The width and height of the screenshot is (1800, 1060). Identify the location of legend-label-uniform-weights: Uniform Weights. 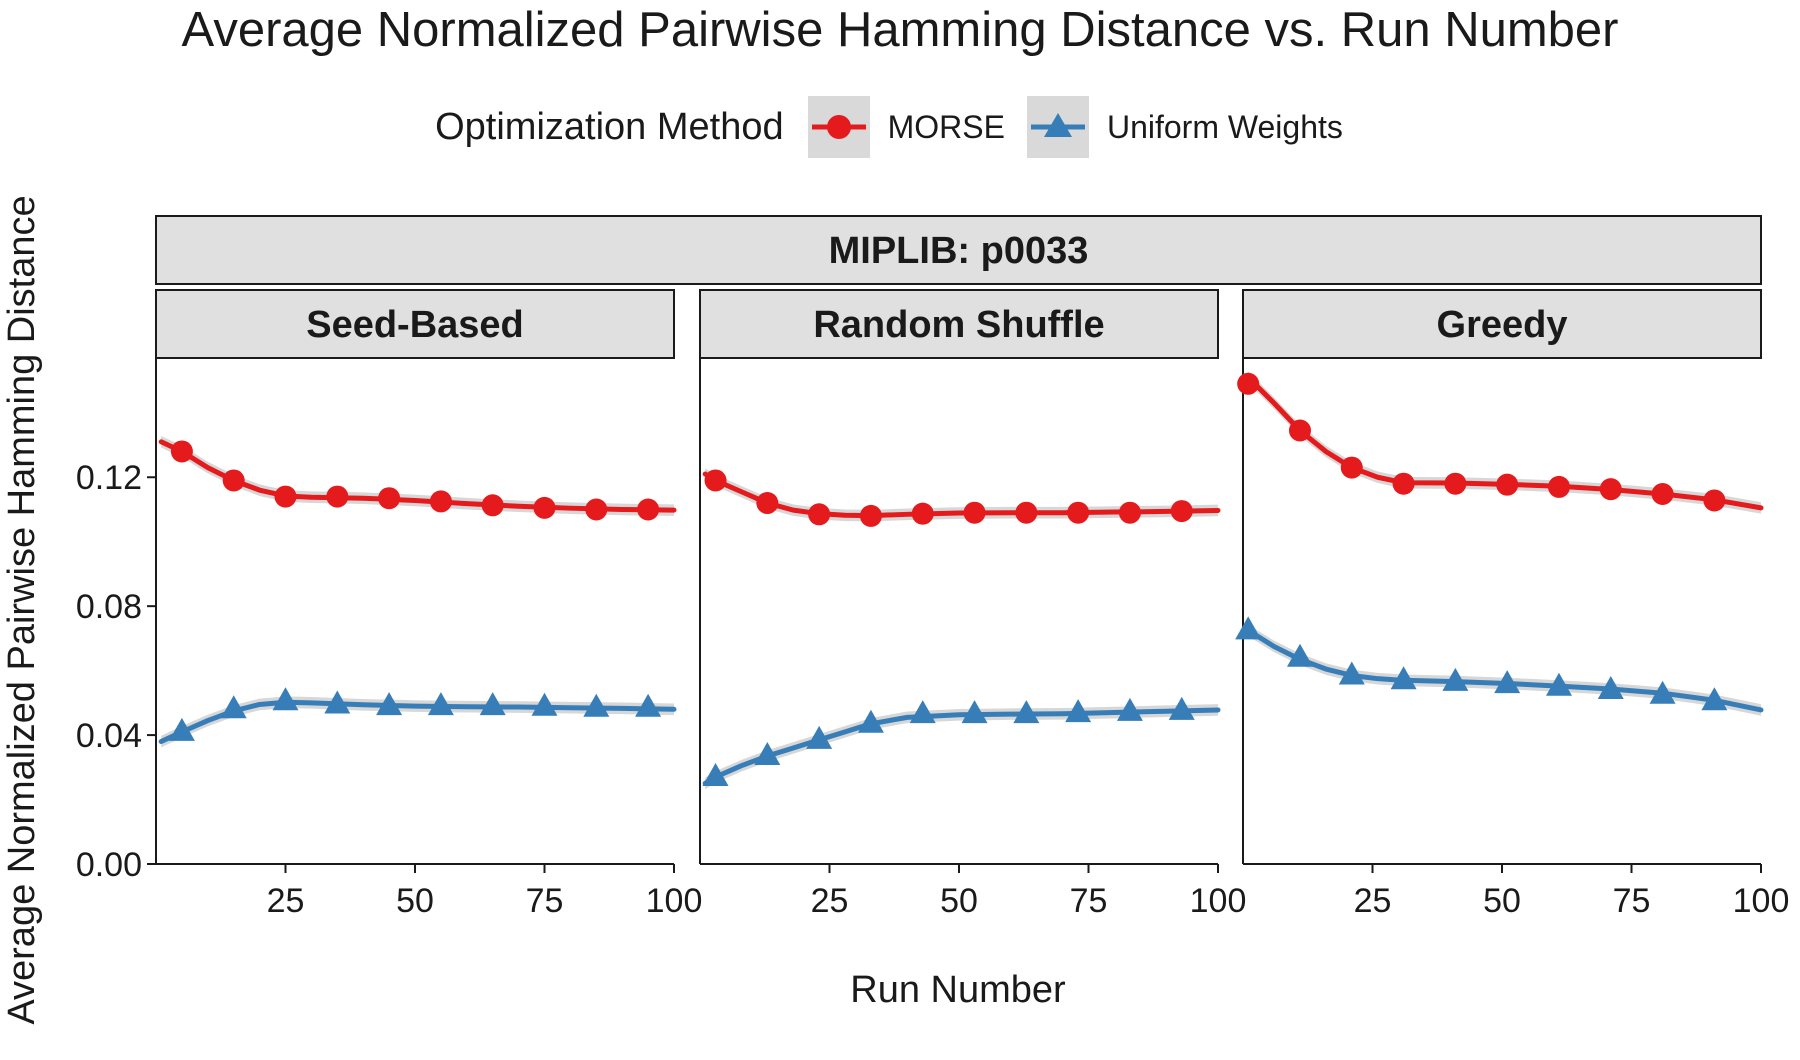
(1224, 126).